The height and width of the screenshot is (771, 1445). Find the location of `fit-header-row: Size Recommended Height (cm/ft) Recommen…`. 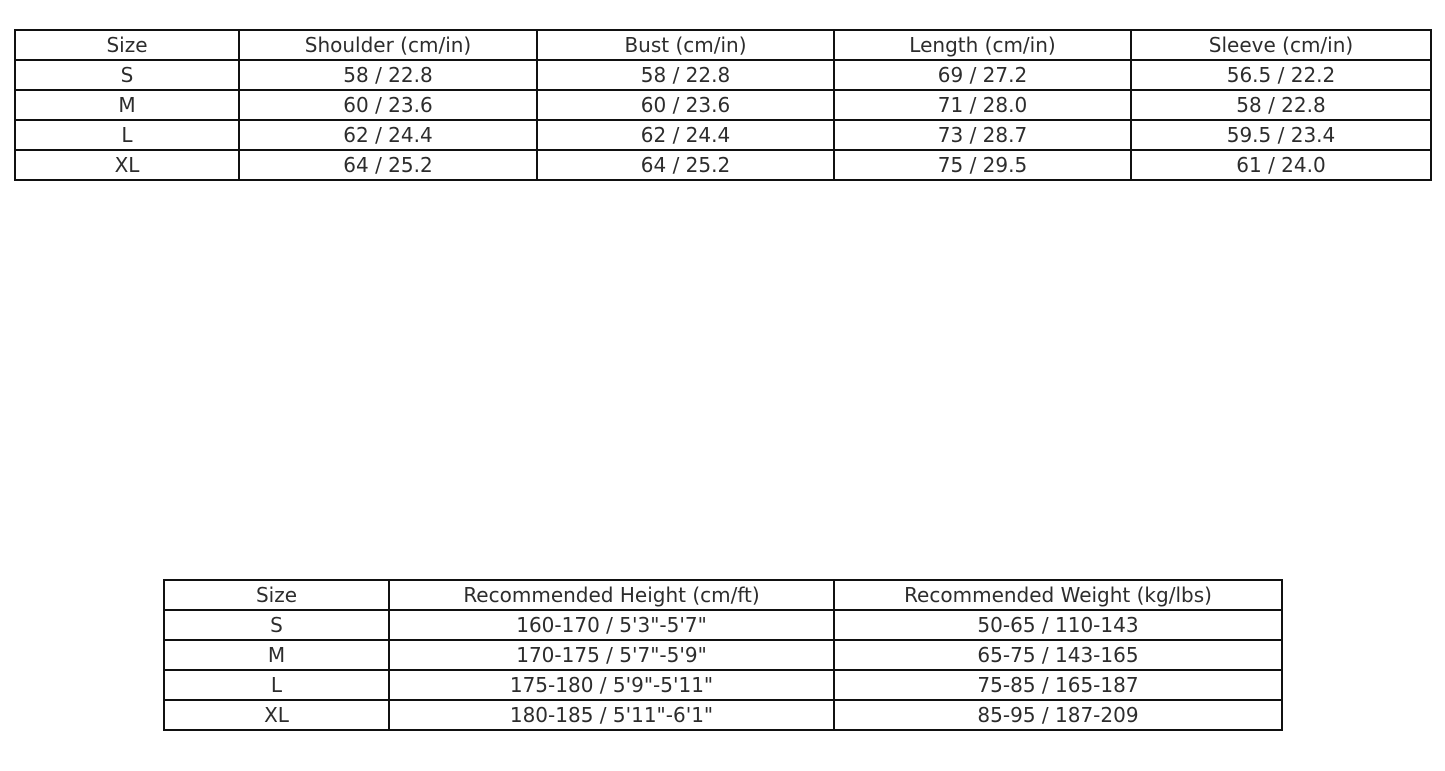

fit-header-row: Size Recommended Height (cm/ft) Recommen… is located at coordinates (723, 595).